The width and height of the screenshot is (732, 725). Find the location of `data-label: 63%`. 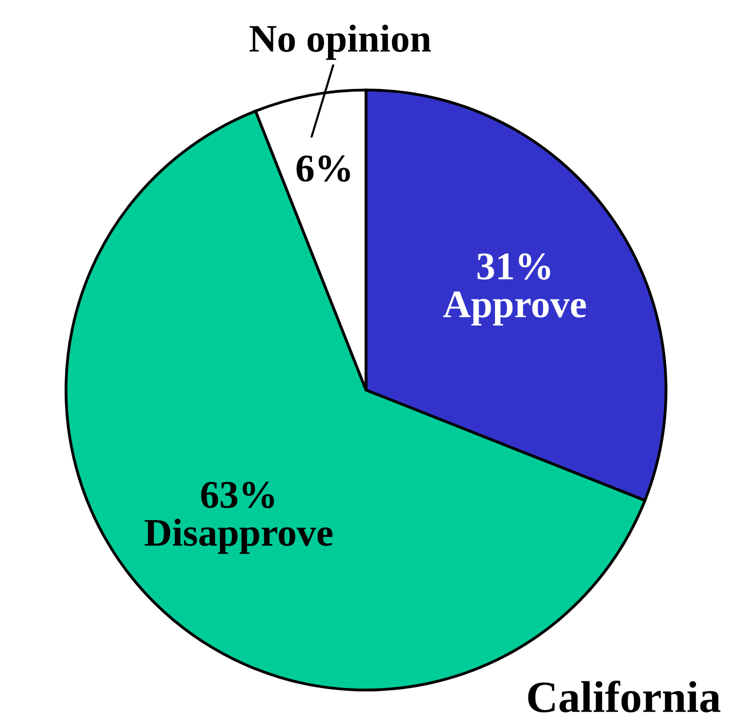

data-label: 63% is located at coordinates (237, 495).